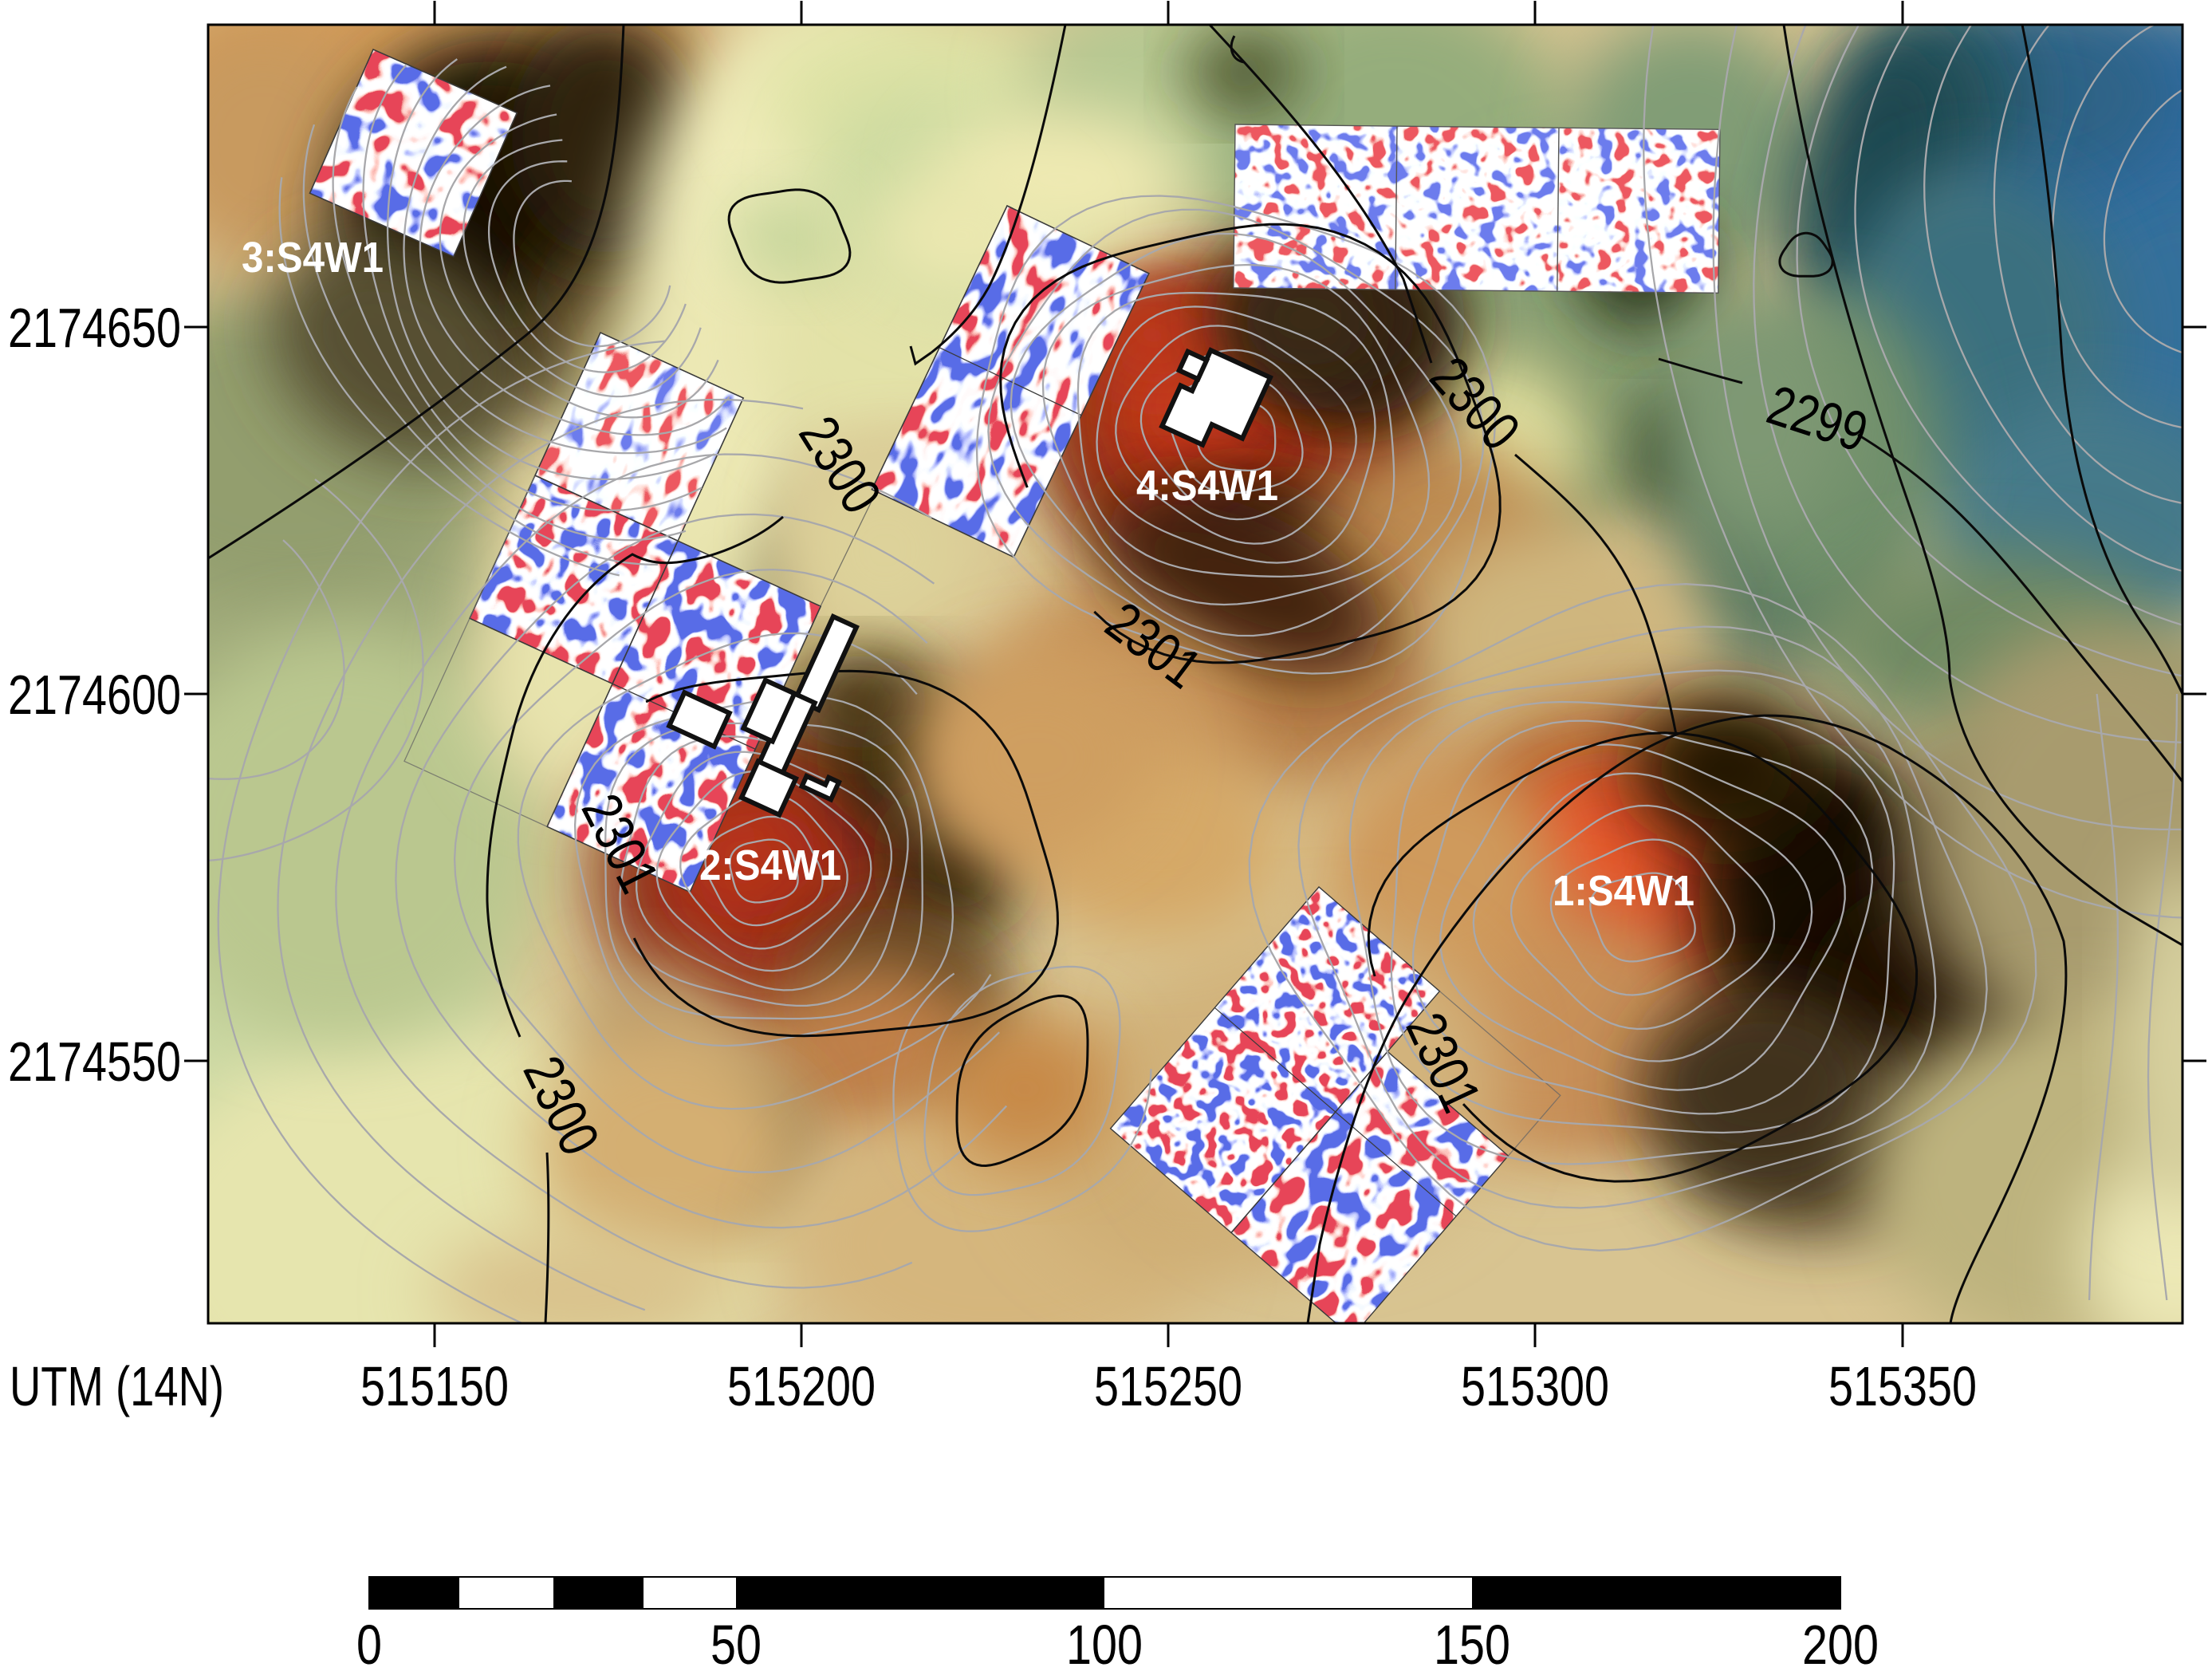 The width and height of the screenshot is (2212, 1679). What do you see at coordinates (1104, 1645) in the screenshot?
I see `svg-text: 100` at bounding box center [1104, 1645].